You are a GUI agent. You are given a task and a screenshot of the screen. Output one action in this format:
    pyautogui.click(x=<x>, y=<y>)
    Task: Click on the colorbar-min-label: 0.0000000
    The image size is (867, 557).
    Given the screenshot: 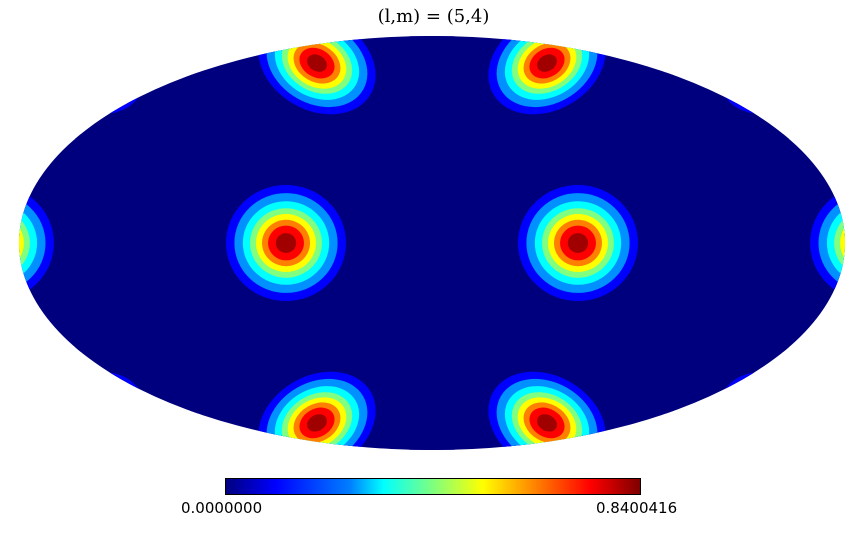 What is the action you would take?
    pyautogui.click(x=222, y=508)
    